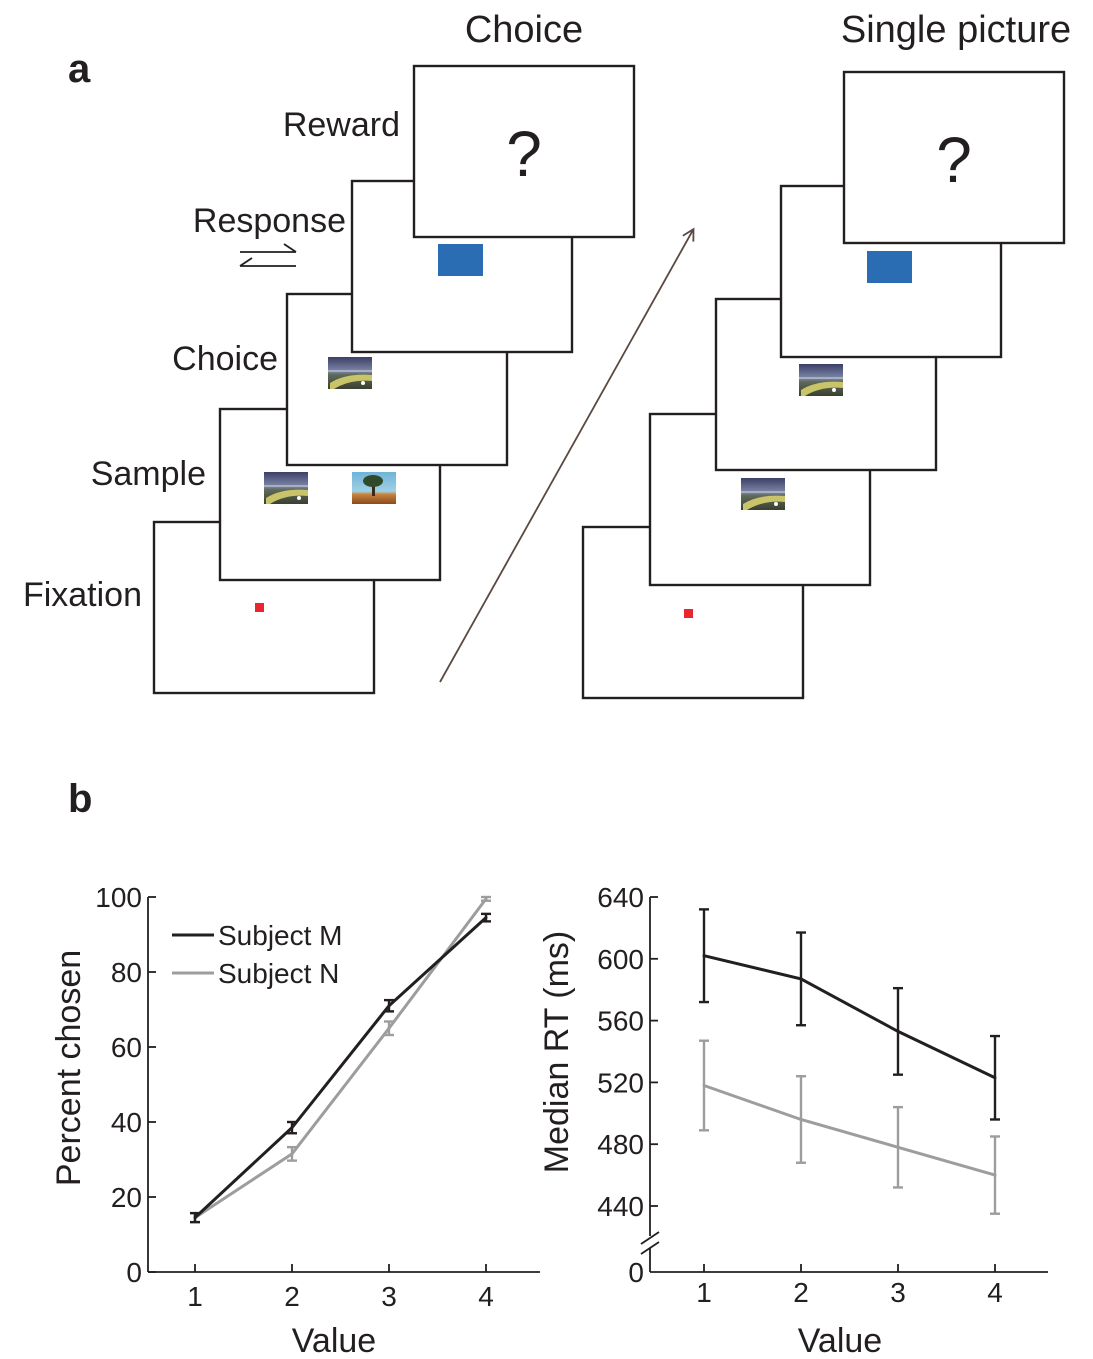 The height and width of the screenshot is (1359, 1093). What do you see at coordinates (620, 1082) in the screenshot?
I see `y-tick-label: 520` at bounding box center [620, 1082].